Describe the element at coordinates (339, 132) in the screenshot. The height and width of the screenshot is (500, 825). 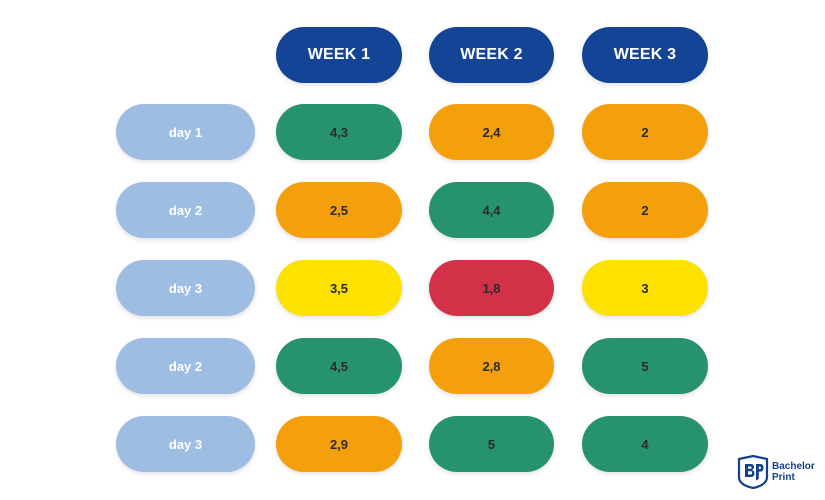
I see `cell-r1-c1: 4,3` at that location.